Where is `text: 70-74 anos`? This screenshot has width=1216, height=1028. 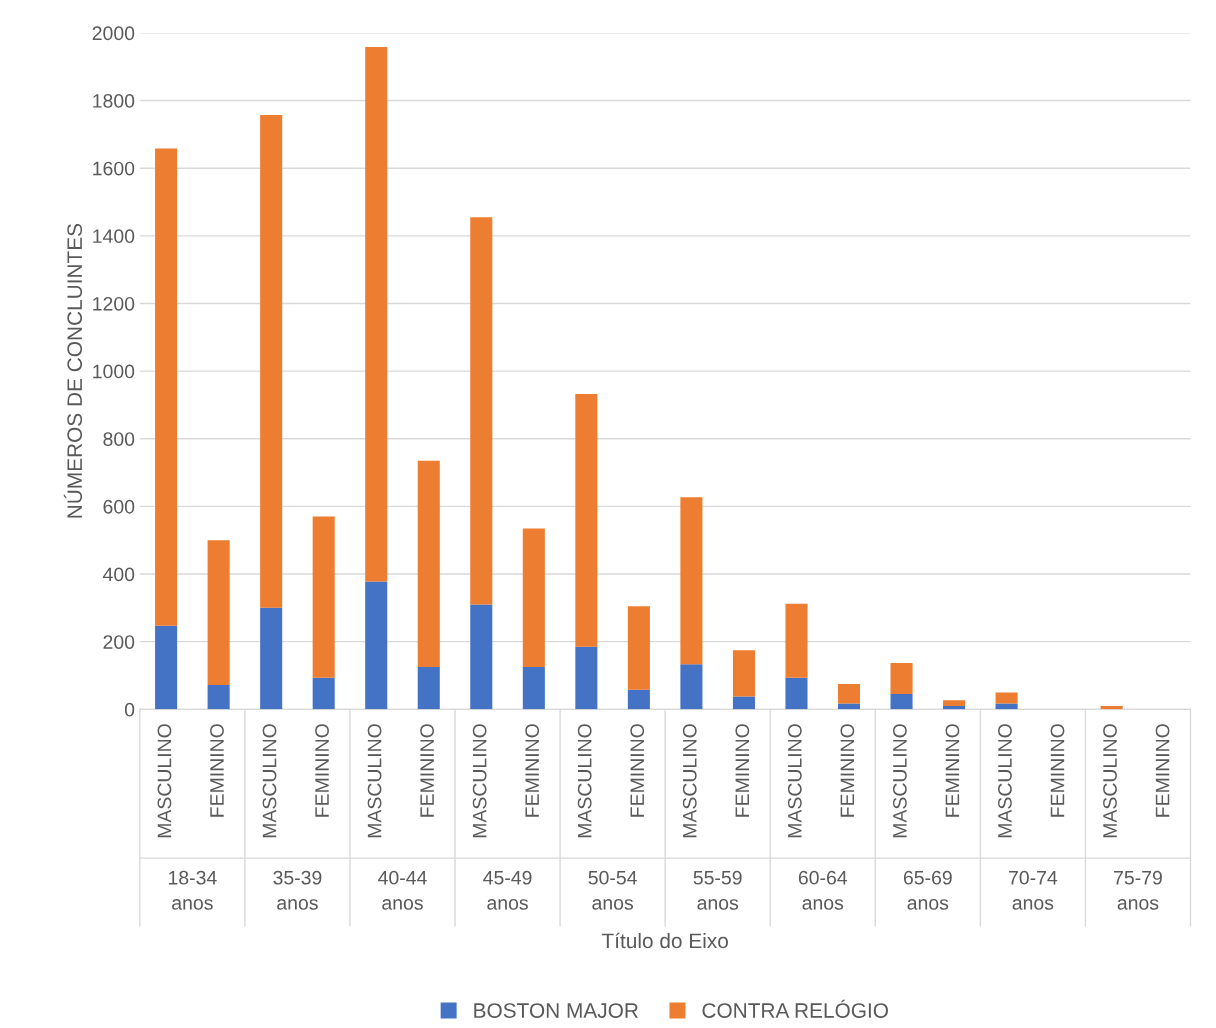
text: 70-74 anos is located at coordinates (1033, 890).